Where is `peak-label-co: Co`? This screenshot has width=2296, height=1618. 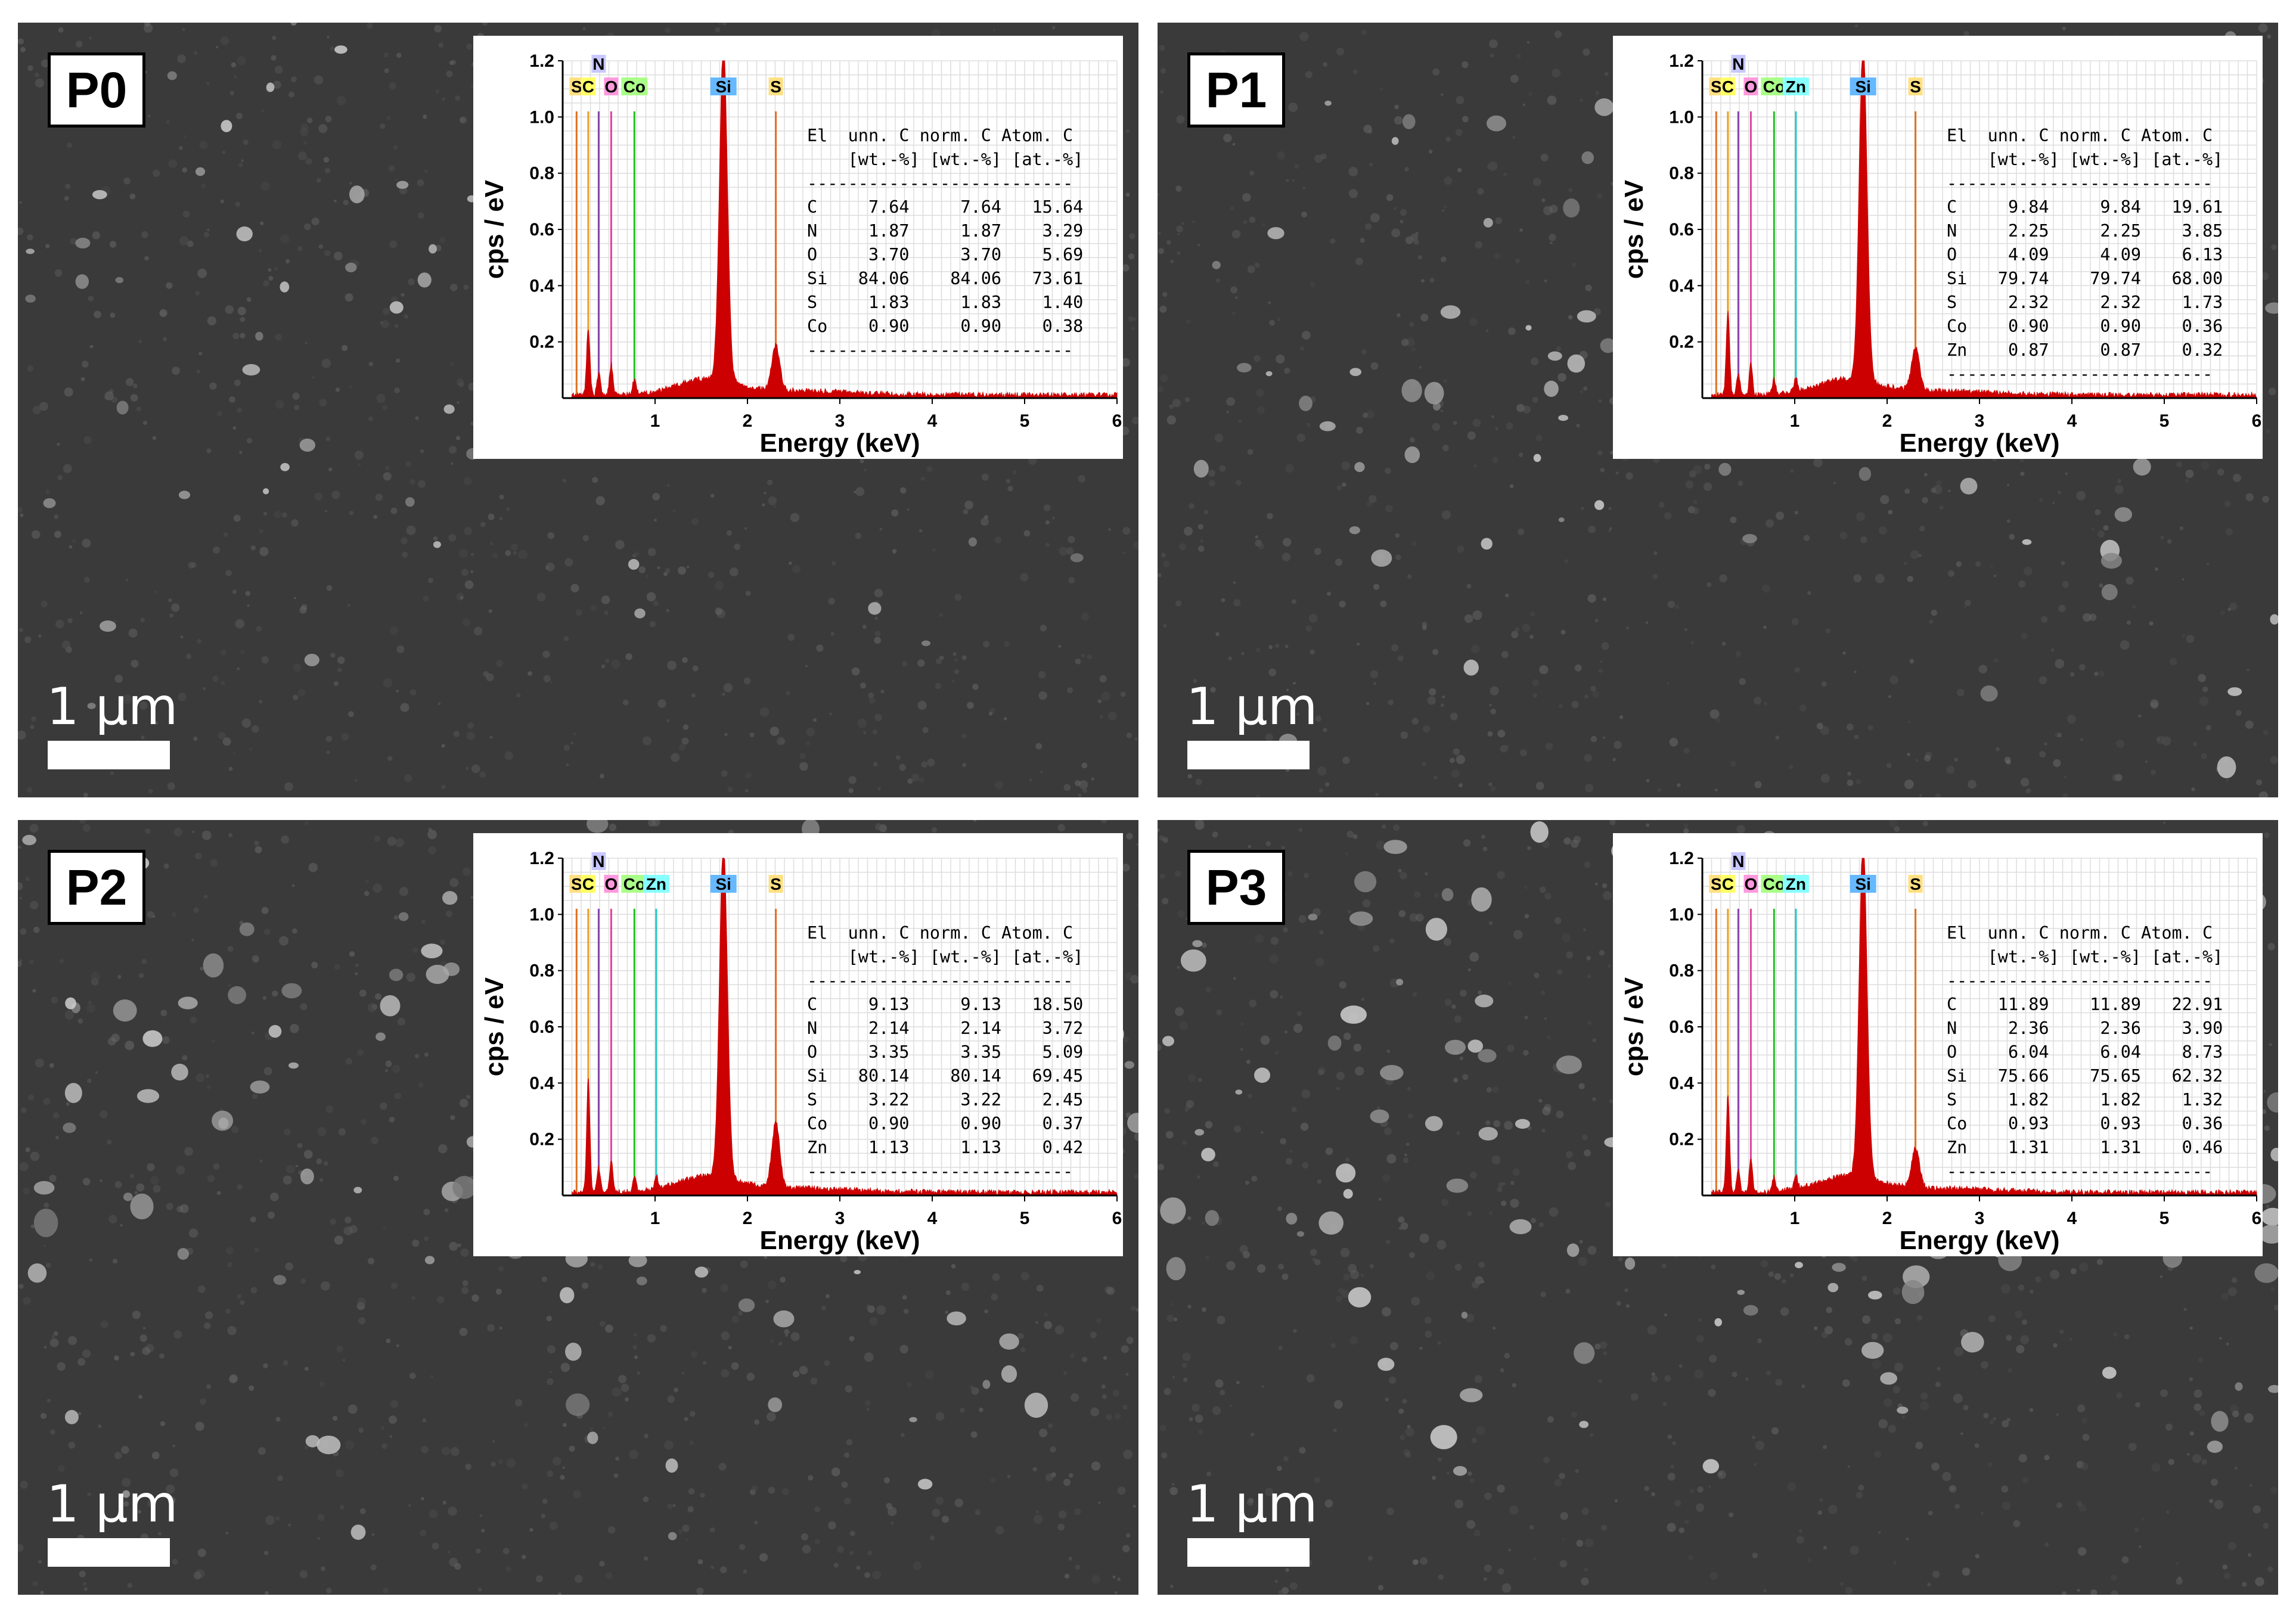
peak-label-co: Co is located at coordinates (634, 86).